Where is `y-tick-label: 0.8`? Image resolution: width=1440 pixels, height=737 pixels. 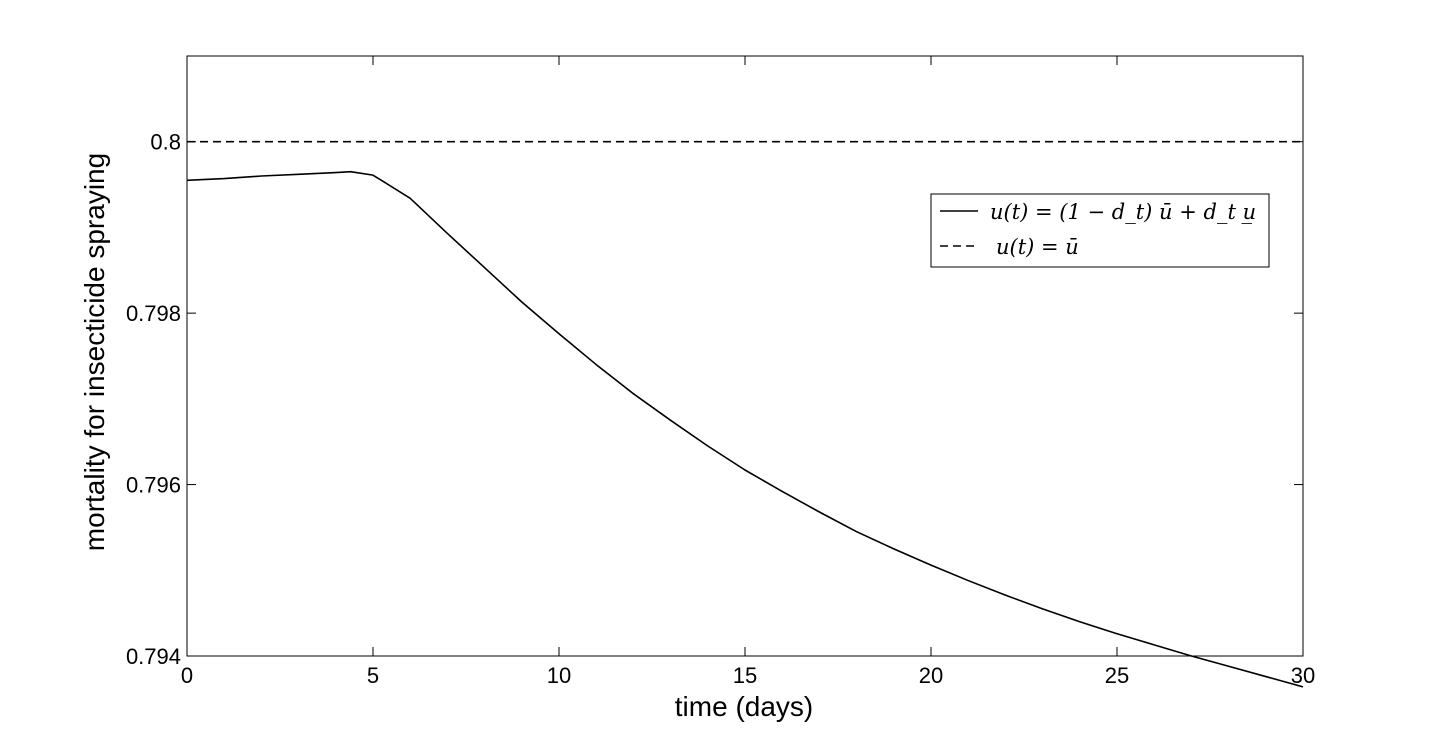 y-tick-label: 0.8 is located at coordinates (165, 142).